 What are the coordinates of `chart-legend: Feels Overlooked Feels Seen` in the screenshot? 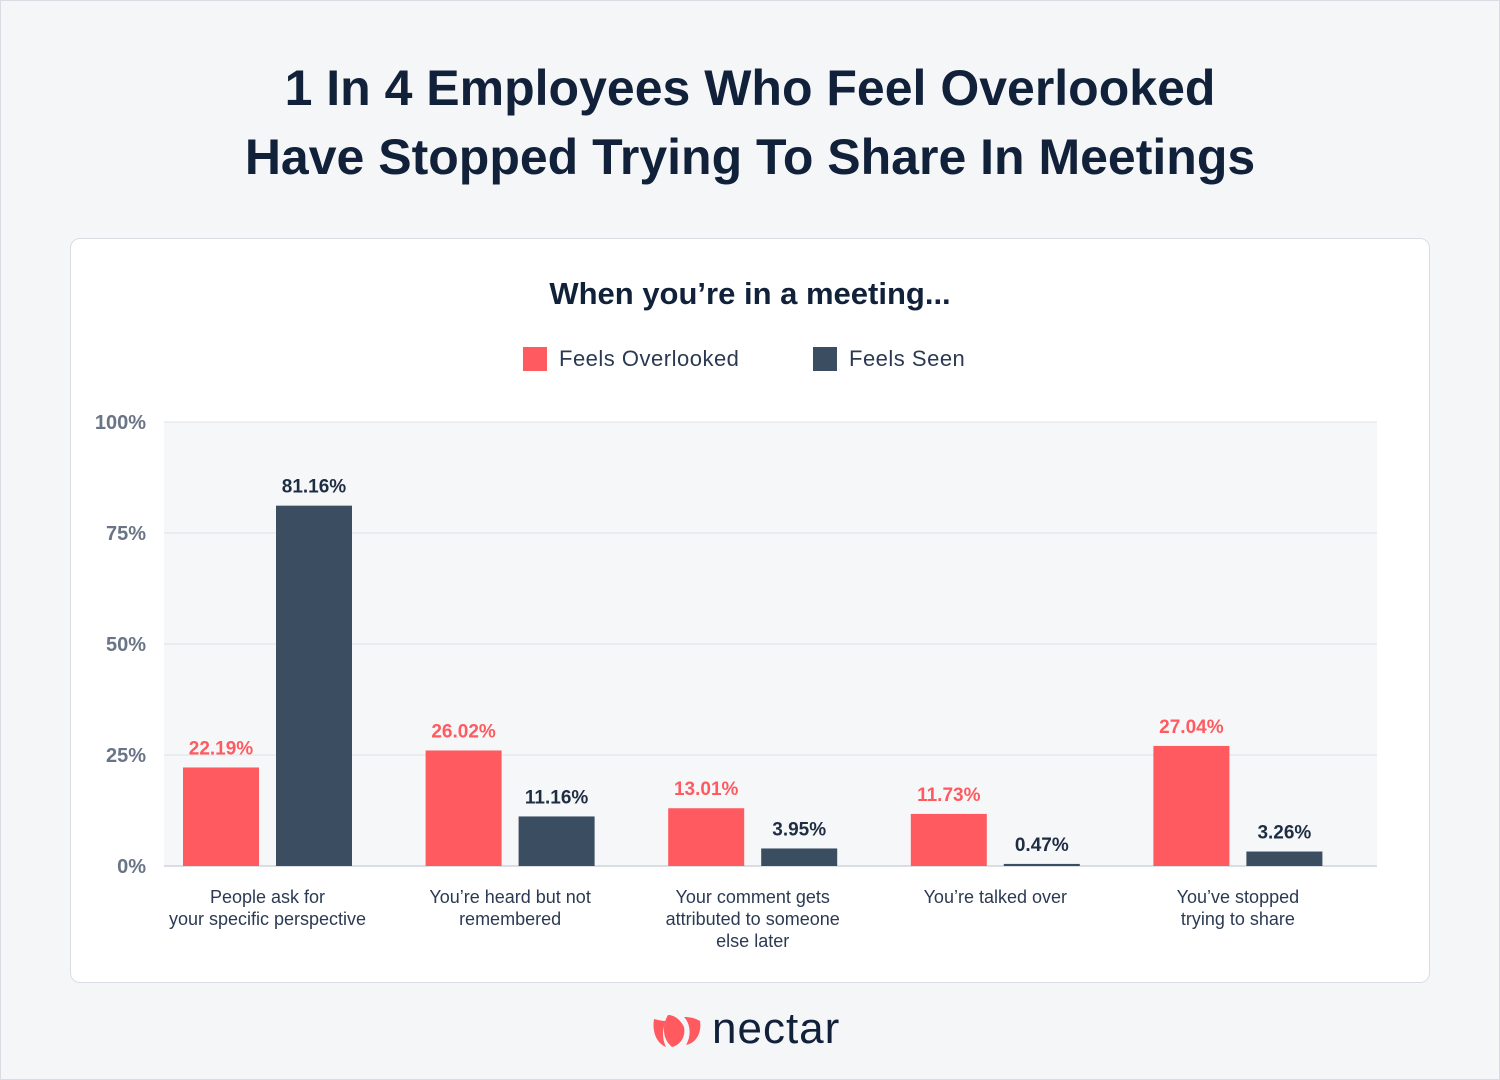 It's located at (750, 359).